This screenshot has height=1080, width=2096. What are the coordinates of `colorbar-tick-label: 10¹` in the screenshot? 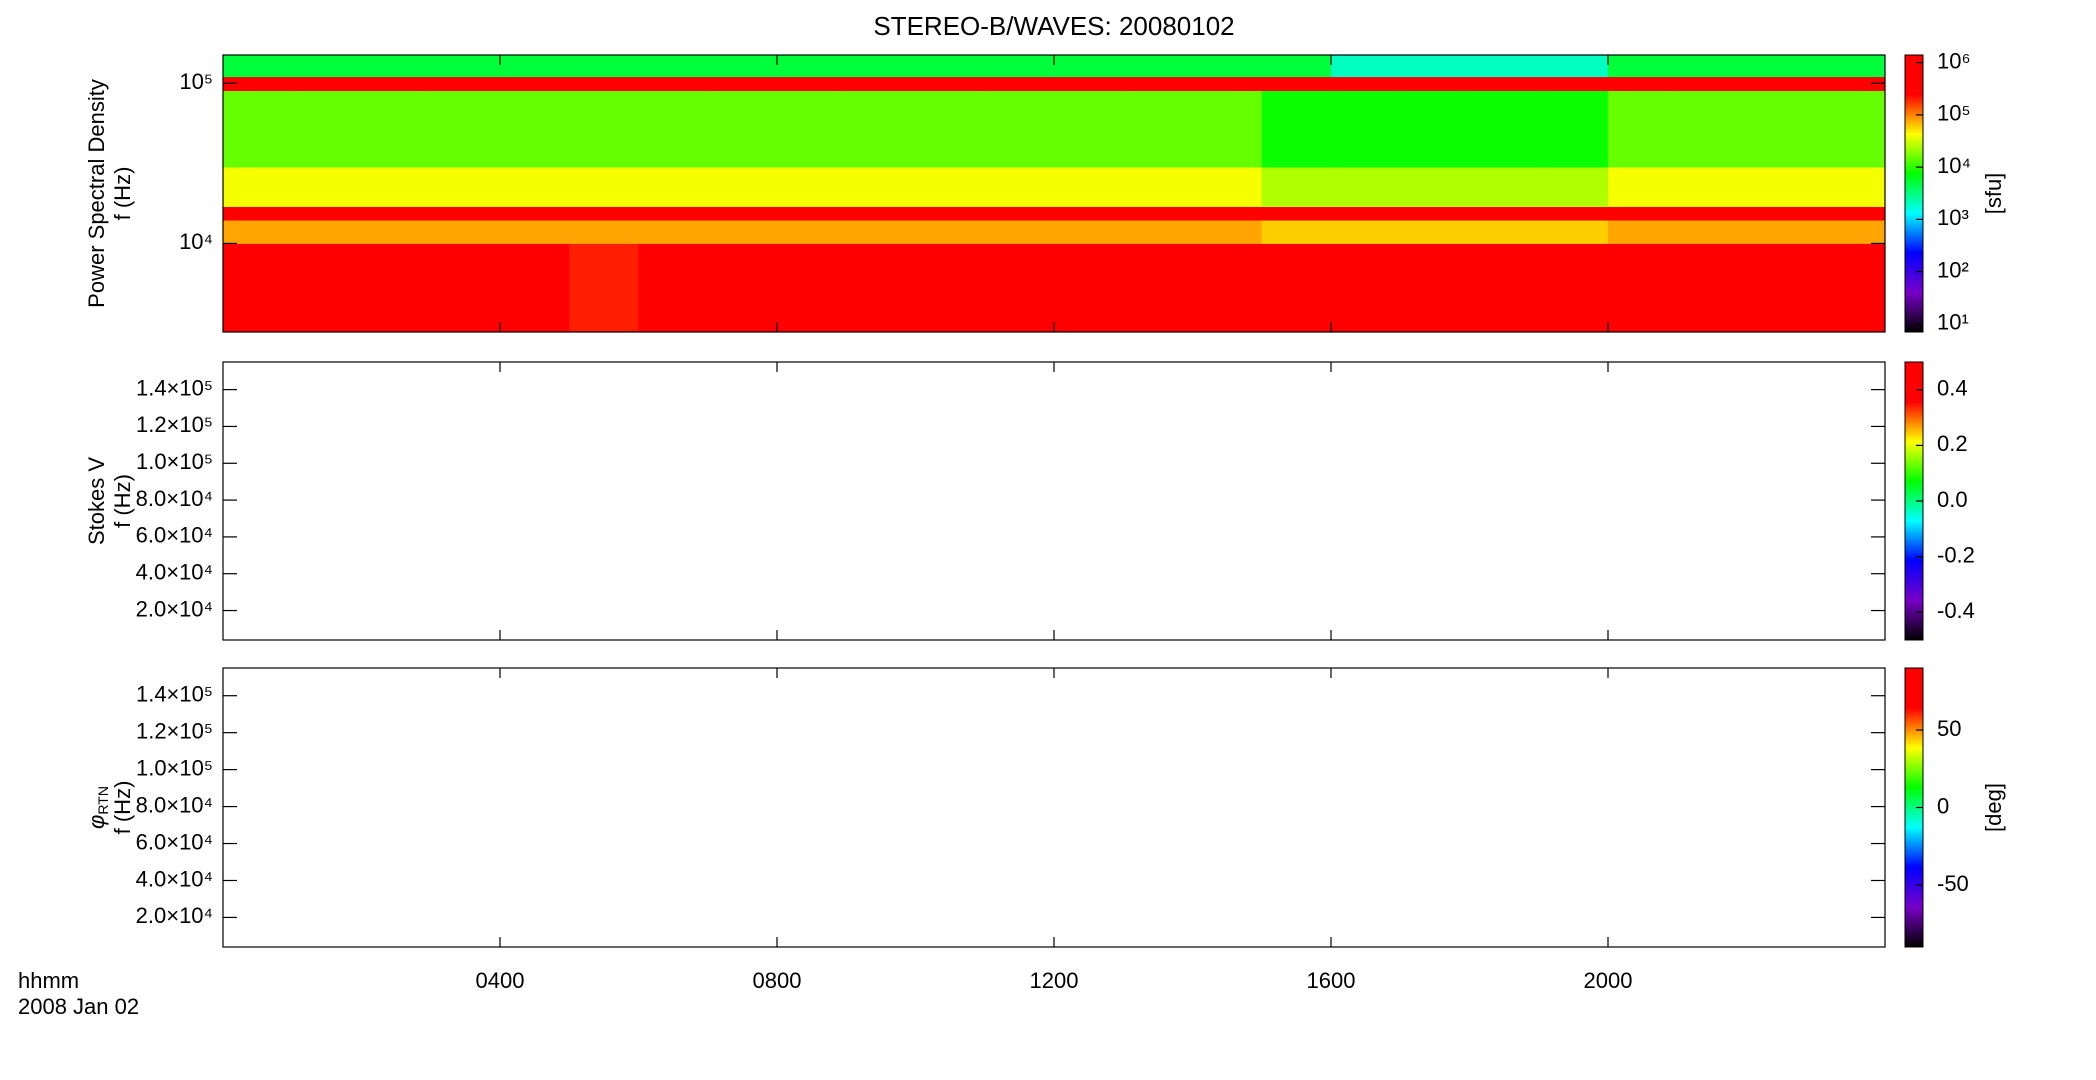 It's located at (1953, 322).